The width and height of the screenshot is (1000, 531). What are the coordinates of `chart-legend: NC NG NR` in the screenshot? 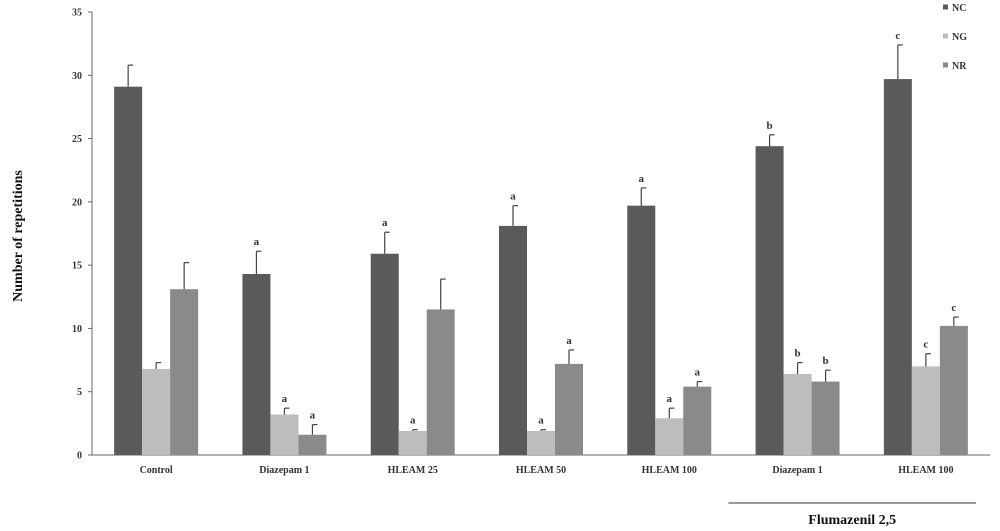 It's located at (955, 37).